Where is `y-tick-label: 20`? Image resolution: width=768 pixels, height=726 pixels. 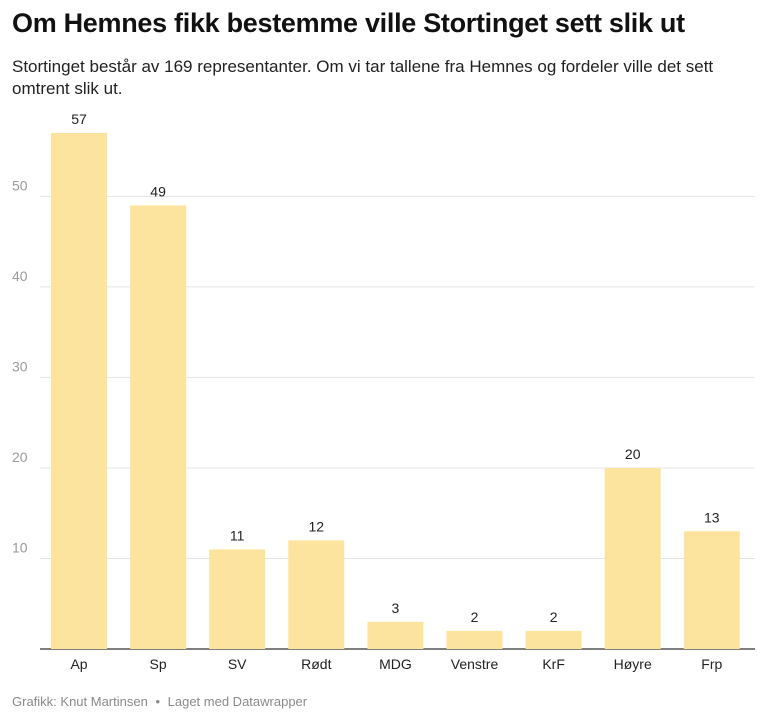
y-tick-label: 20 is located at coordinates (20, 457).